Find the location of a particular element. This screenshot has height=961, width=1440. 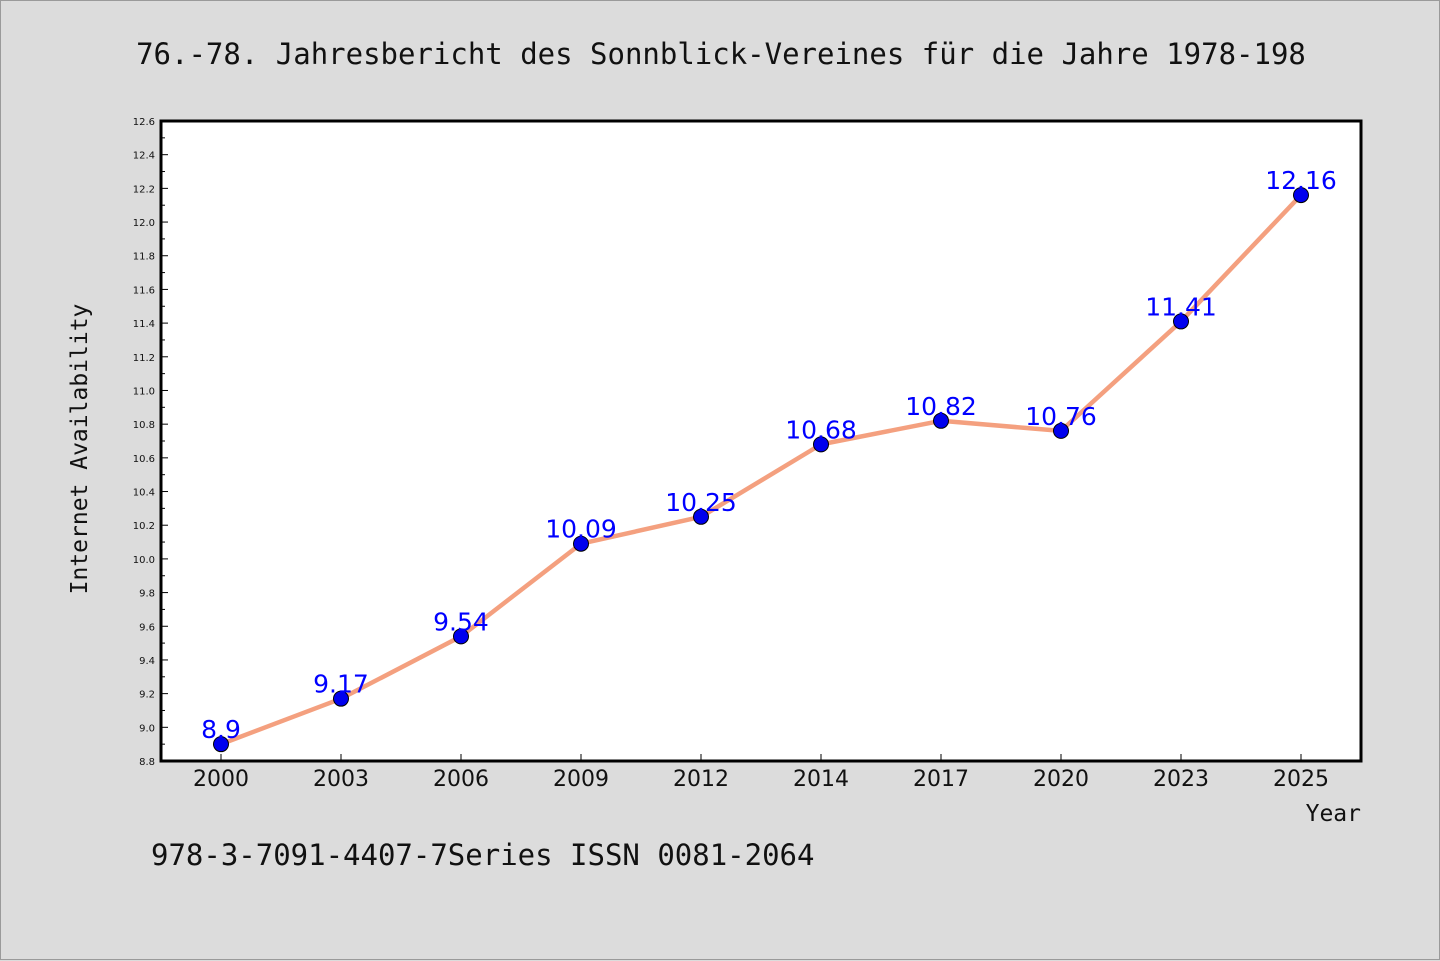

y-tick-label: 10.4 is located at coordinates (144, 493).